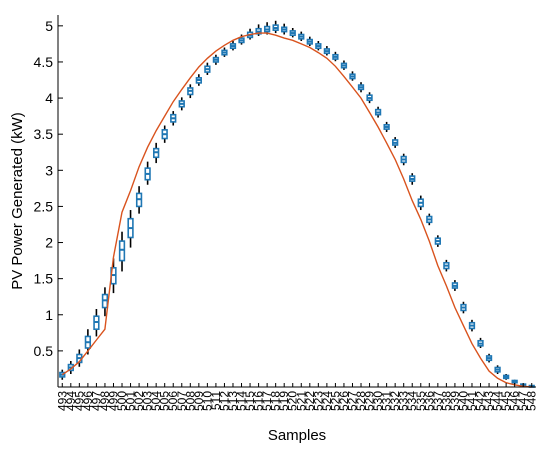 The image size is (550, 450). I want to click on x-tick-label: 504, so click(156, 401).